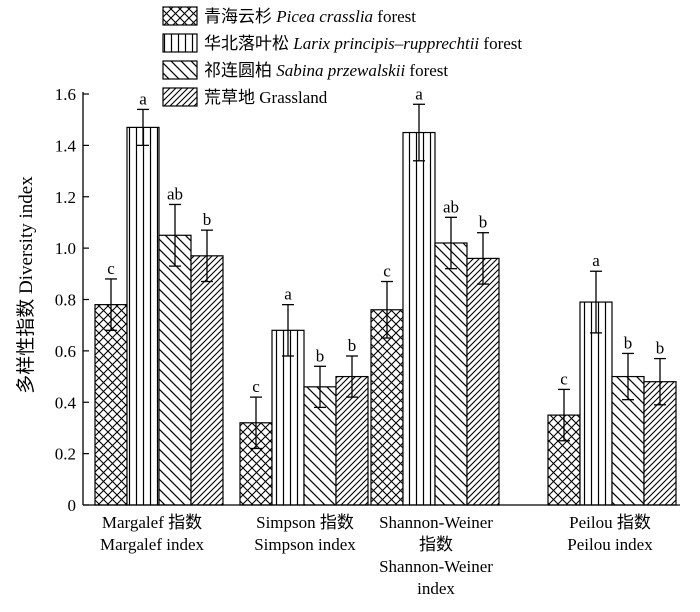 Image resolution: width=700 pixels, height=612 pixels. What do you see at coordinates (326, 70) in the screenshot?
I see `legend-label: 祁连圆柏 Sabina przewalskii forest` at bounding box center [326, 70].